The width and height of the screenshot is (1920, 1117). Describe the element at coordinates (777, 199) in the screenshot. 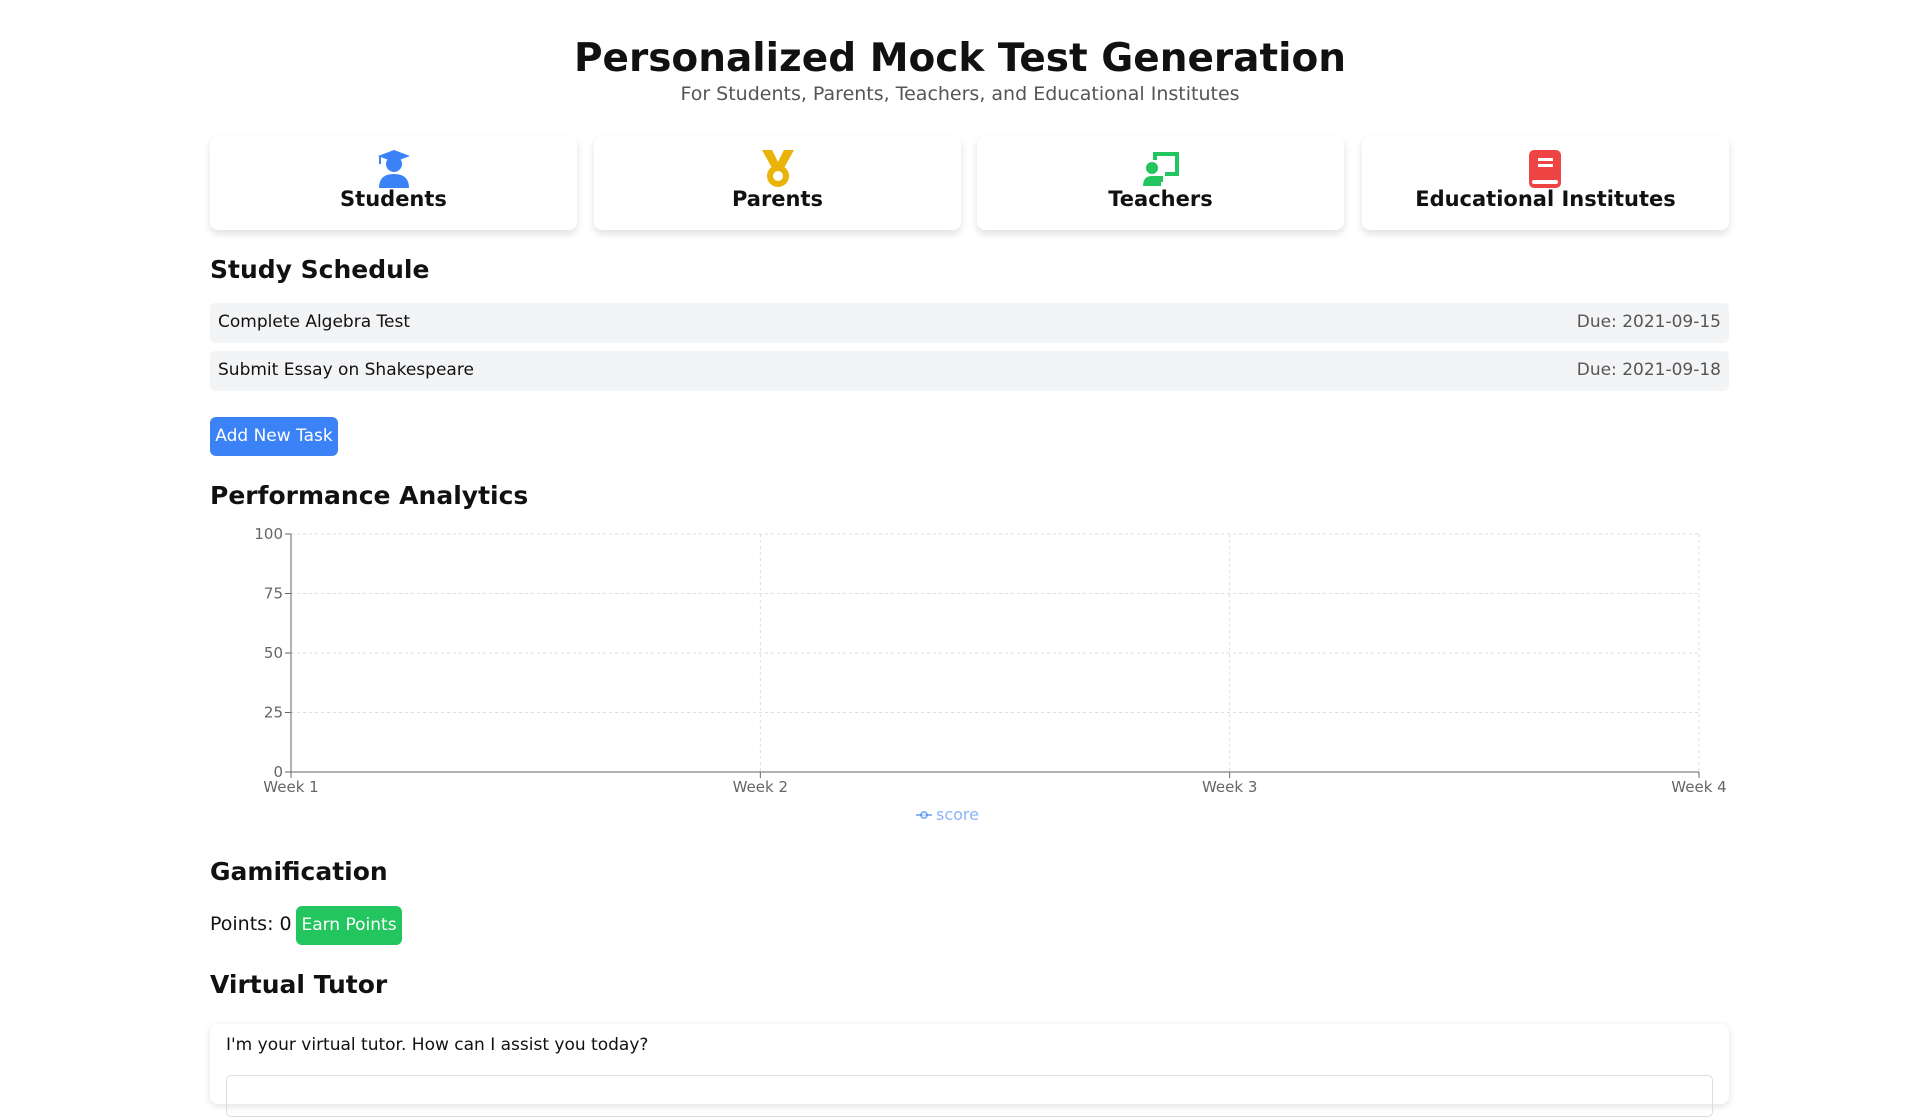

I see `role-label: Parents` at that location.